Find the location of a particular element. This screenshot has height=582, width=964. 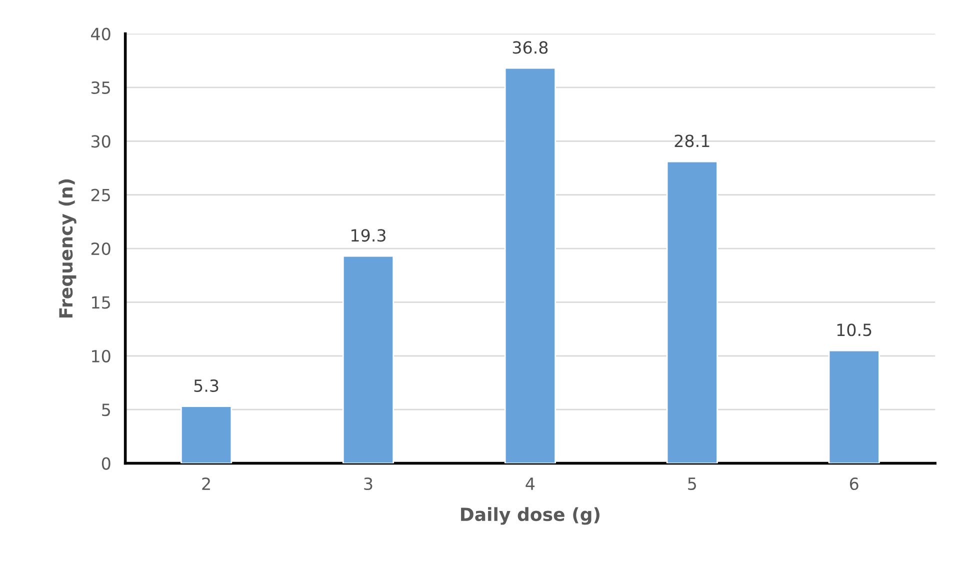

x-tick-label: 3 is located at coordinates (368, 483).